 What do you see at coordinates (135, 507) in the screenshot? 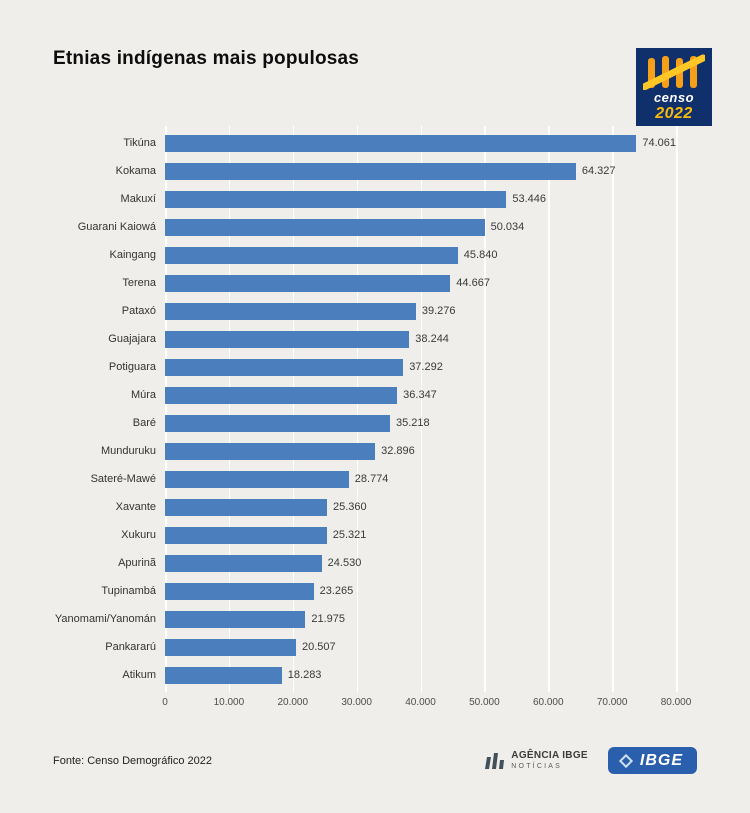
I see `category-label: Xavante` at bounding box center [135, 507].